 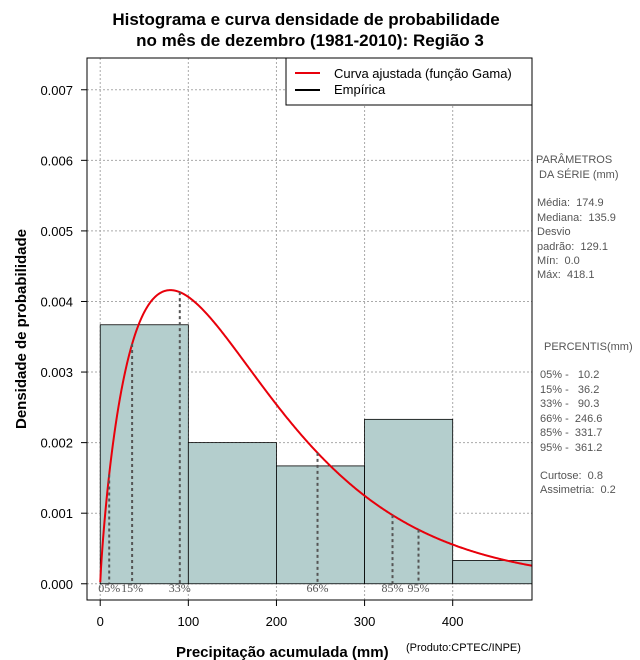 What do you see at coordinates (570, 404) in the screenshot?
I see `stat-p33: 33% - 90.3` at bounding box center [570, 404].